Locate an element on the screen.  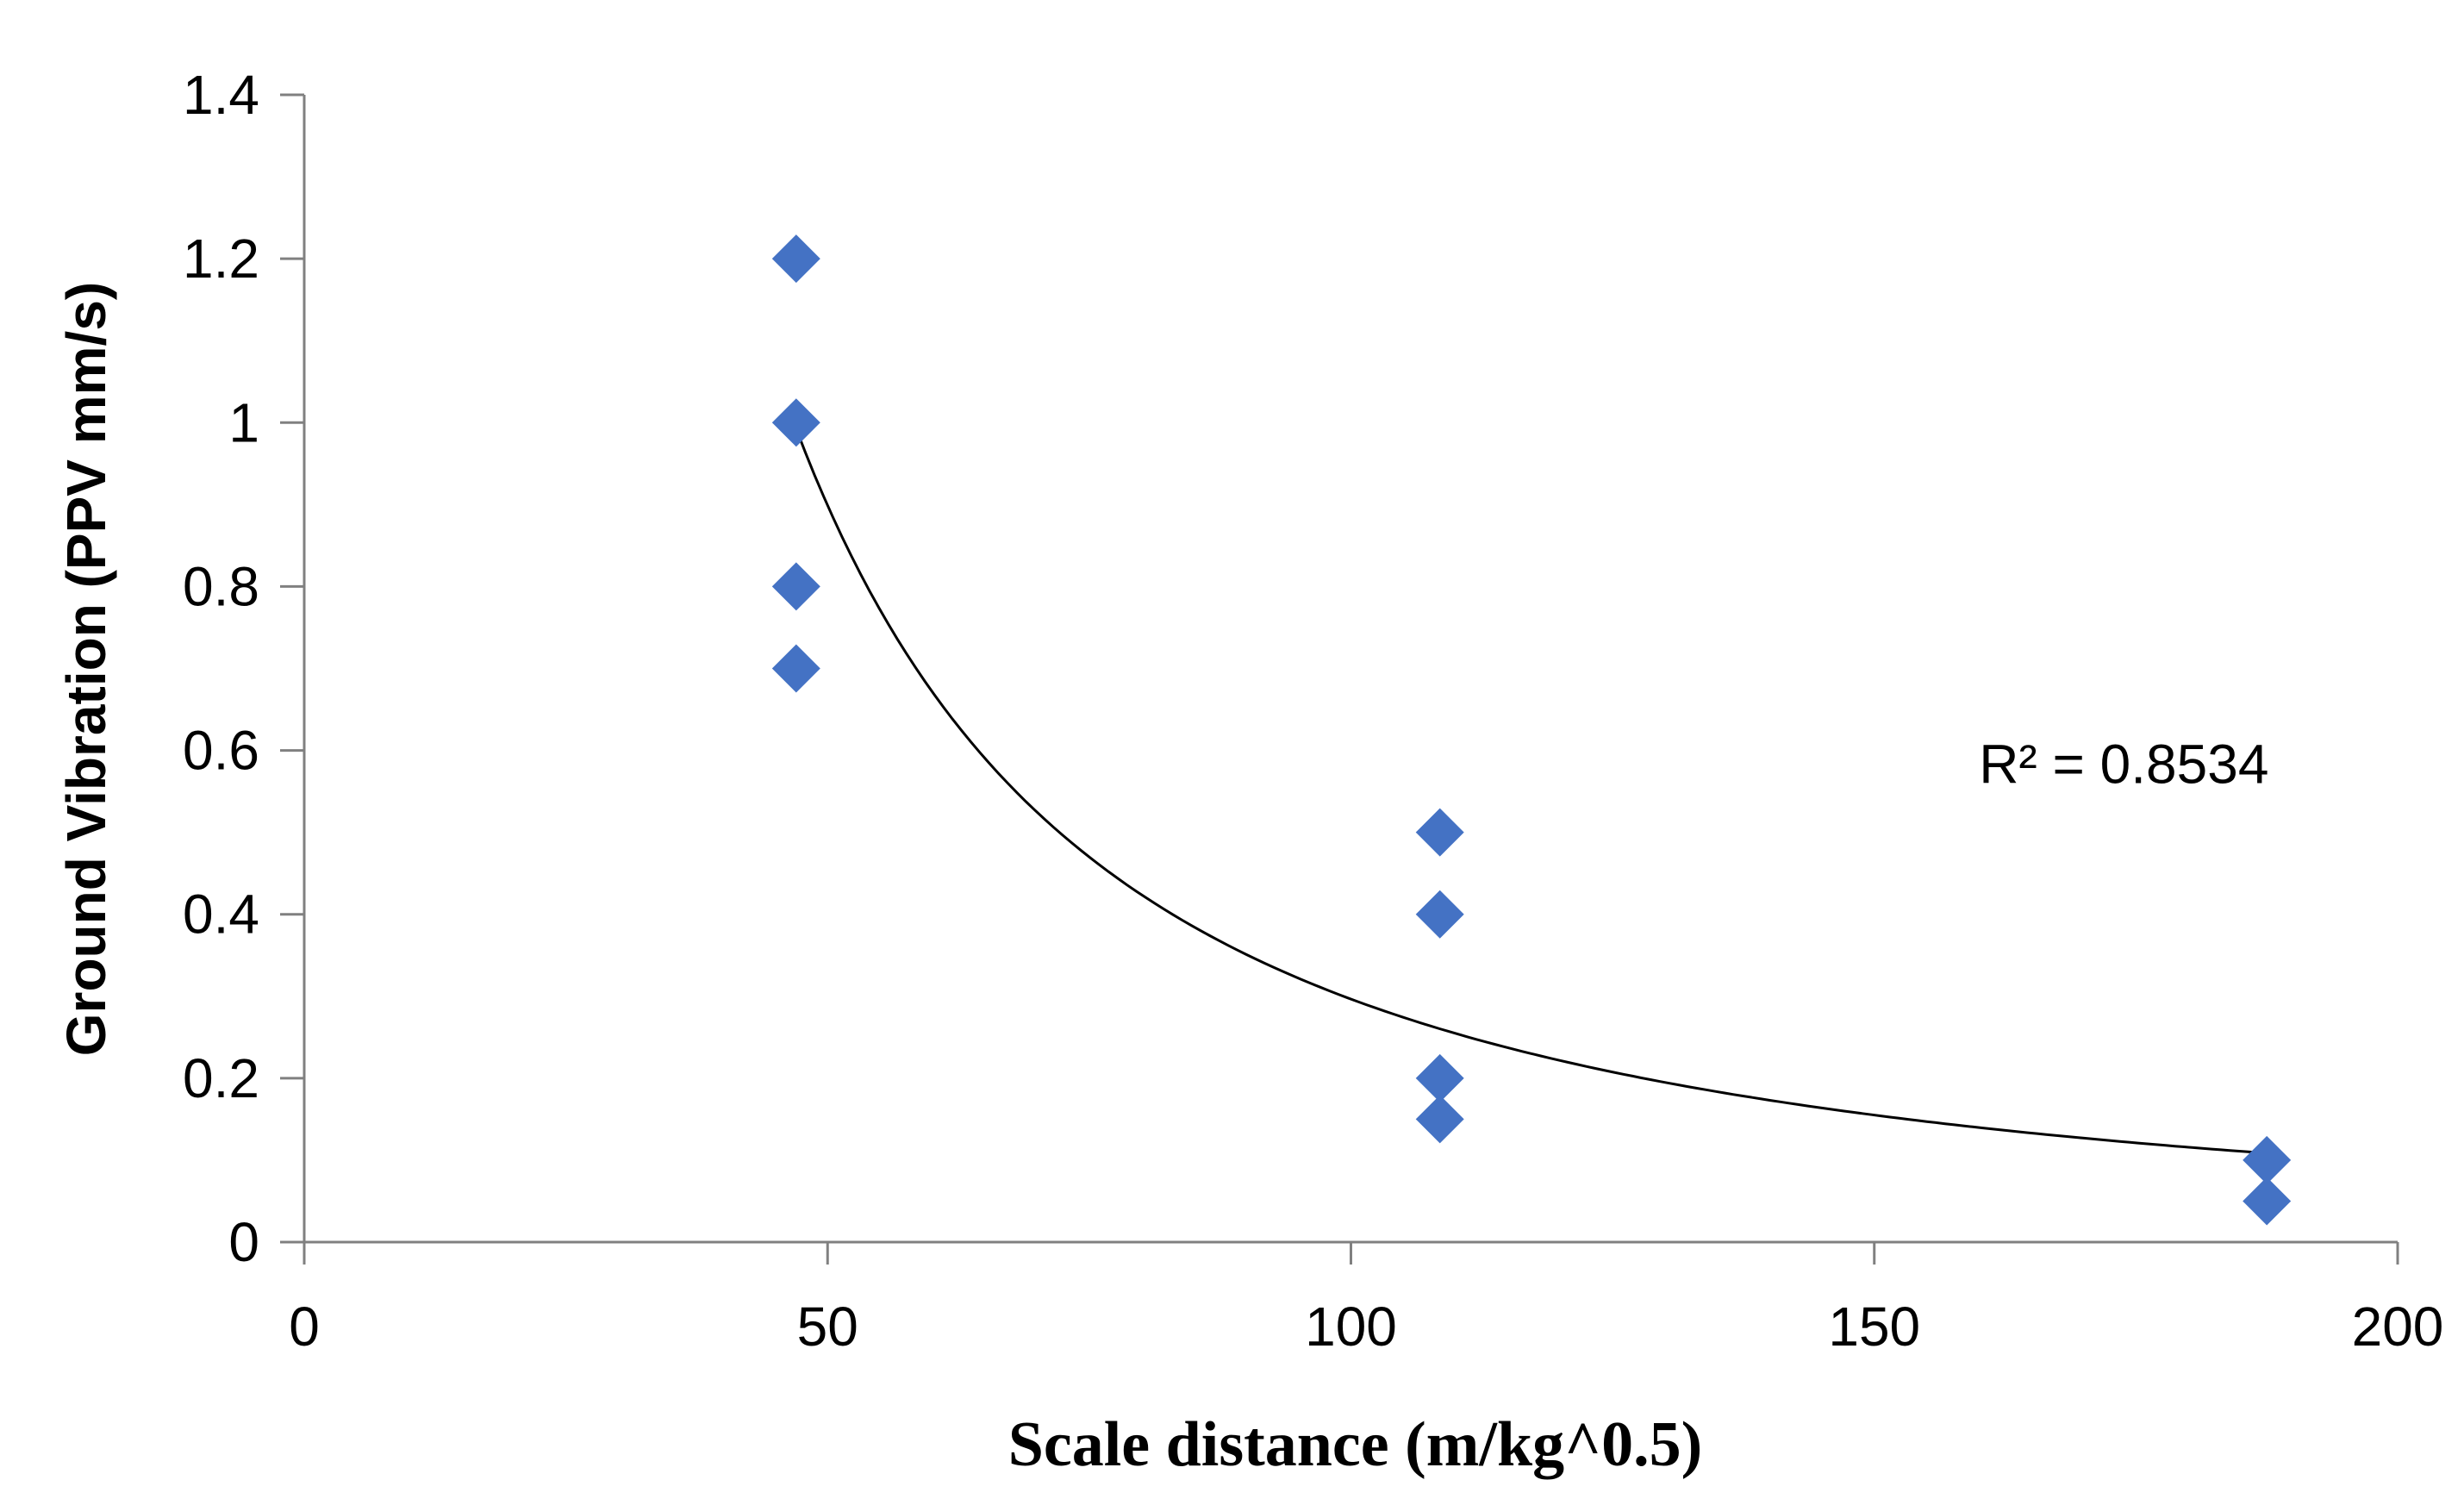
y-axis-label: Ground Vibration (PPV mm/s) is located at coordinates (86, 669).